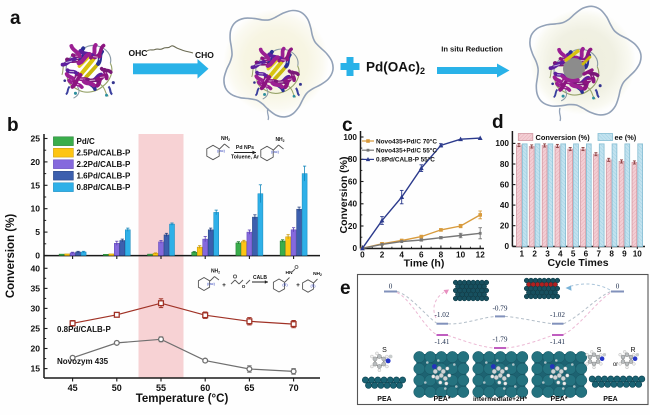  Describe the element at coordinates (104, 164) in the screenshot. I see `svg-text: 2.2Pd/CALB-P` at that location.